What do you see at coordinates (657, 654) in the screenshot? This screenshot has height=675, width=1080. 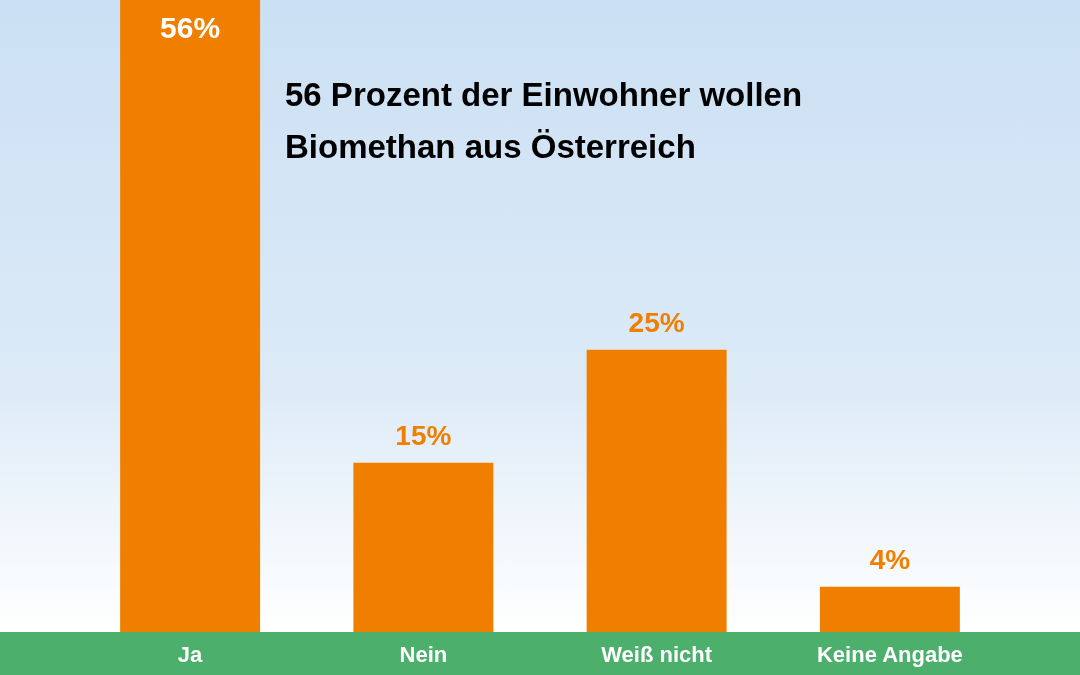 I see `x-tick-label: Weiß nicht` at bounding box center [657, 654].